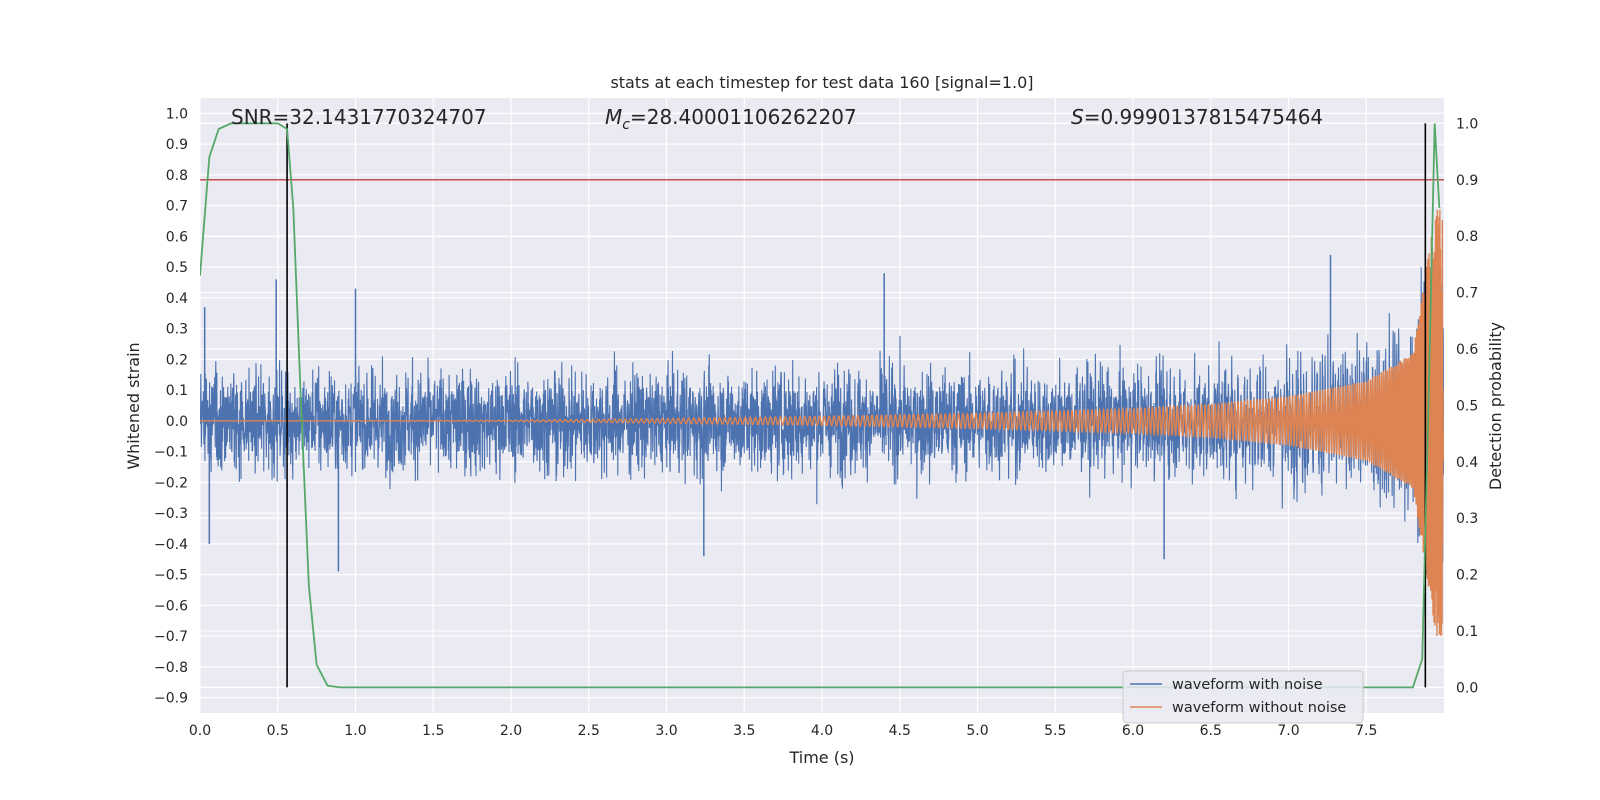  Describe the element at coordinates (177, 360) in the screenshot. I see `y-tick-label: 0.2` at that location.